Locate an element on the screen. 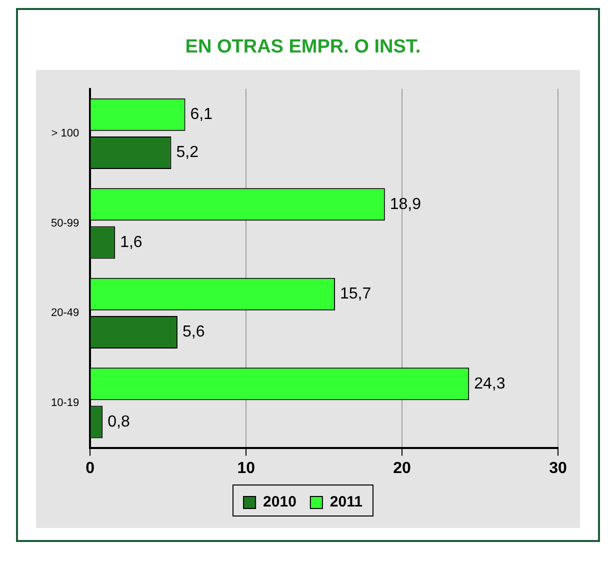 Image resolution: width=614 pixels, height=563 pixels. y-tick-label: 10-19 is located at coordinates (65, 402).